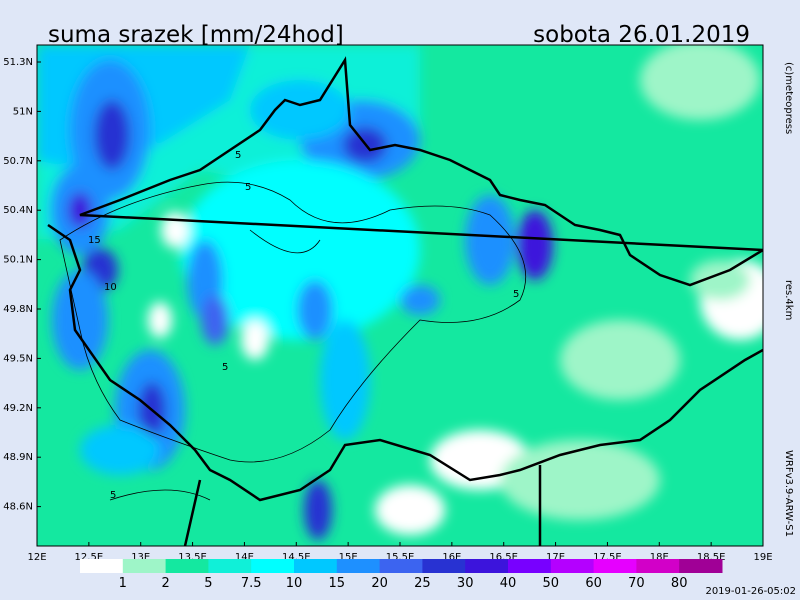  Describe the element at coordinates (23, 111) in the screenshot. I see `lat-label: 51N` at that location.